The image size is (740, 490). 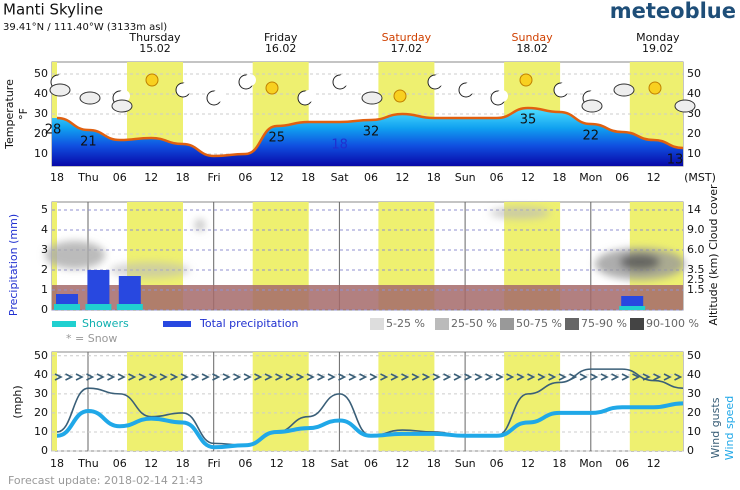 I want to click on legend-label: Showers, so click(x=105, y=323).